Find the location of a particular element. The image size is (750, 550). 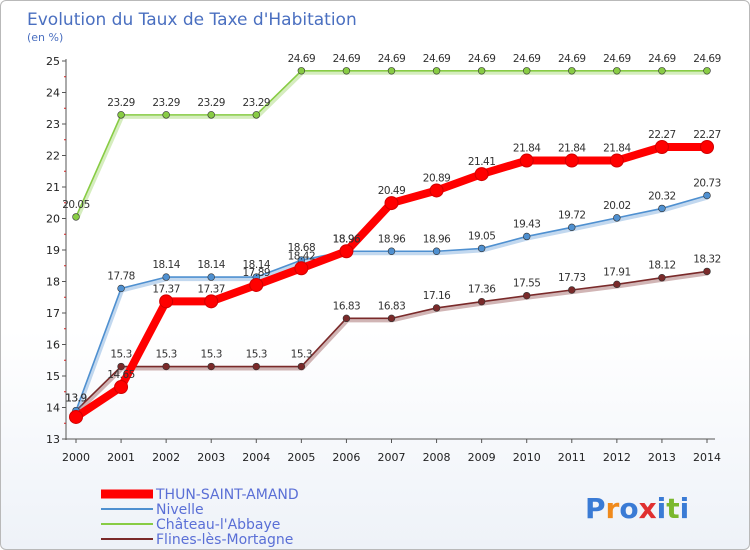

legend-item: THUN-SAINT-AMAND is located at coordinates (200, 495).